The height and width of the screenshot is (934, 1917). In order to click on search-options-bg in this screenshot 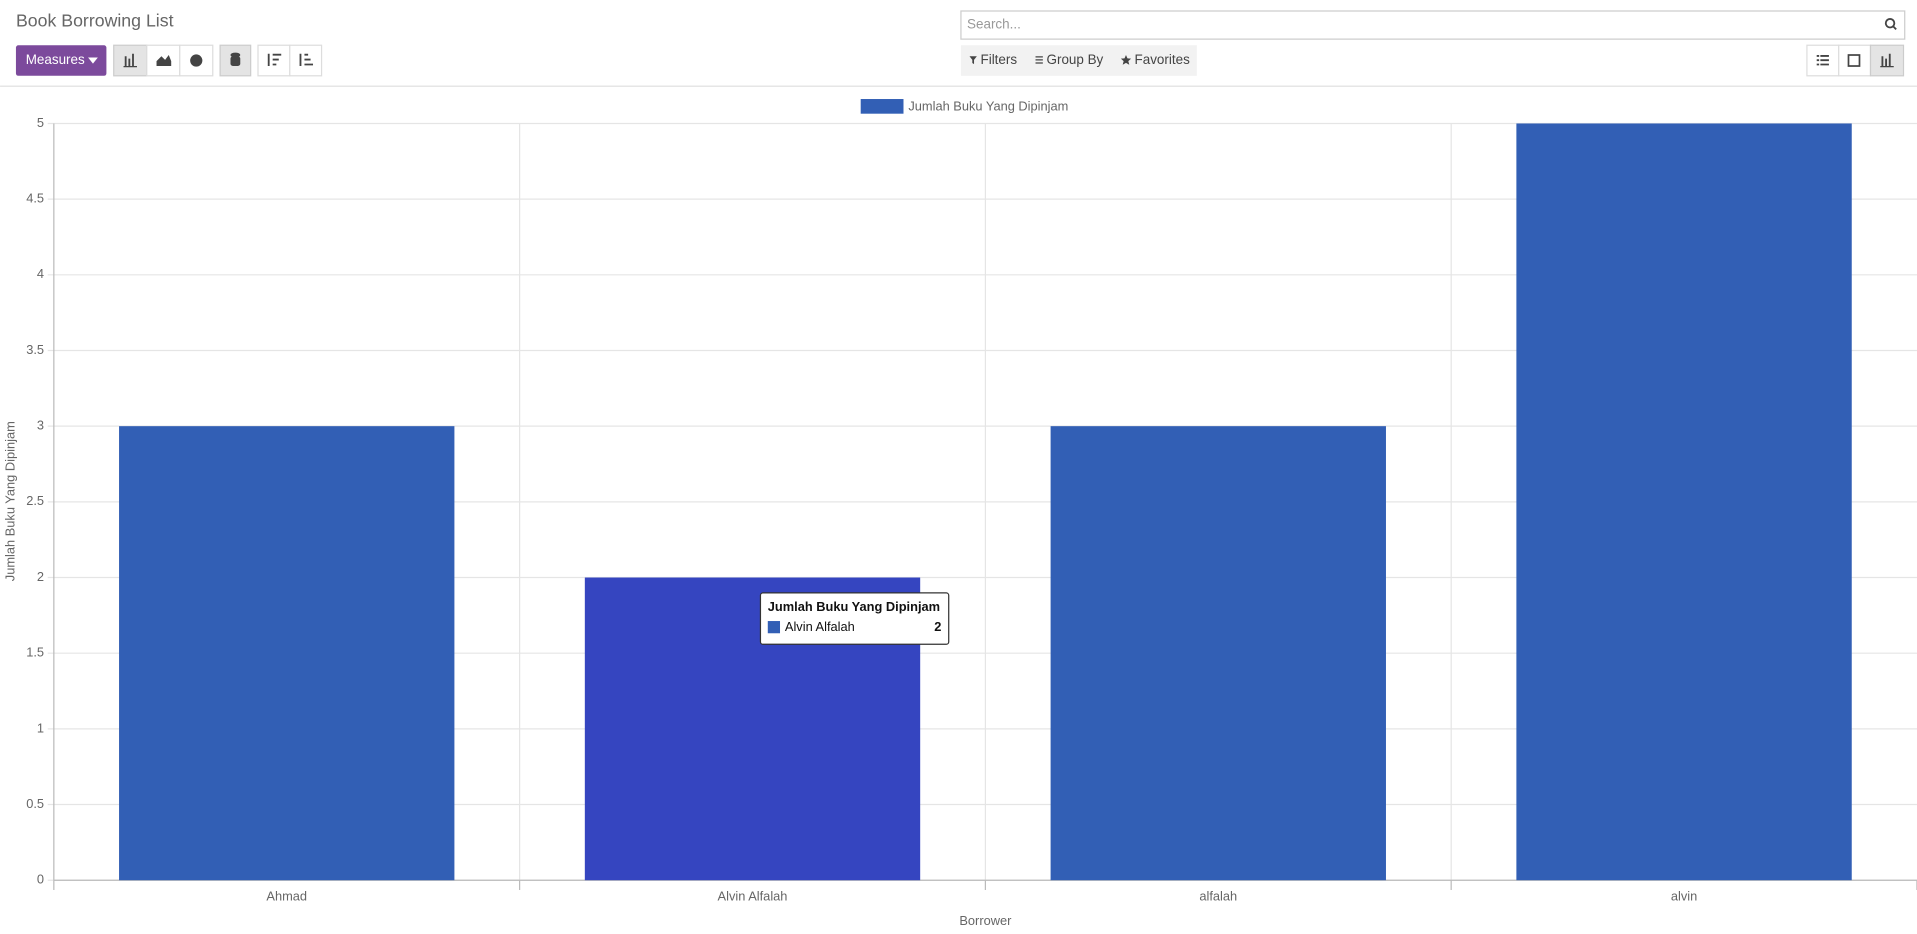, I will do `click(1078, 60)`.